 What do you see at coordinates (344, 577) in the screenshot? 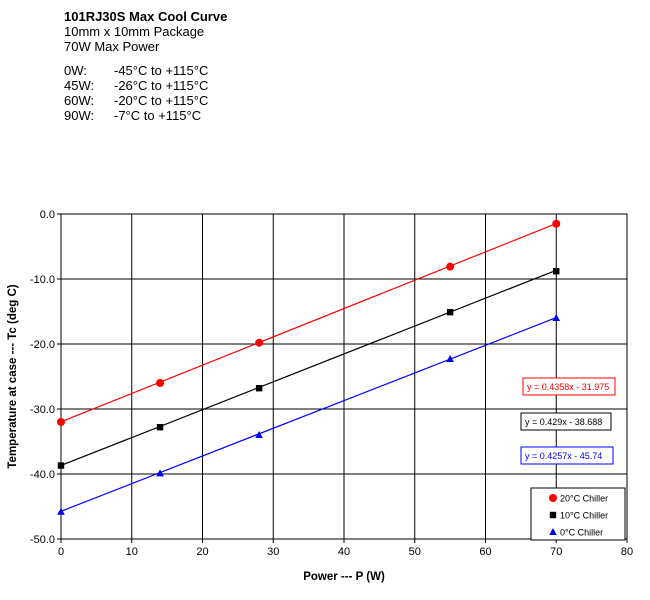
I see `x-axis-label: Power --- P (W)` at bounding box center [344, 577].